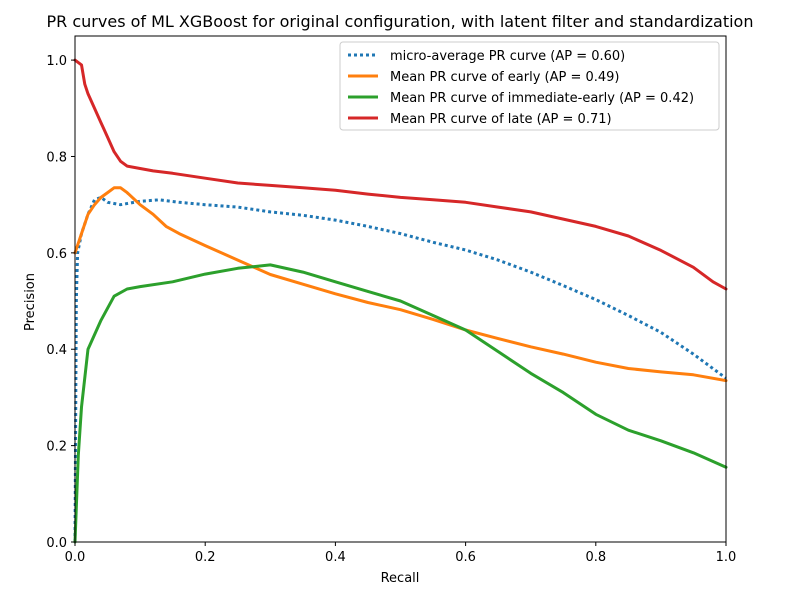  I want to click on legend-entry-3: Mean PR curve of late (AP = 0.71), so click(501, 119).